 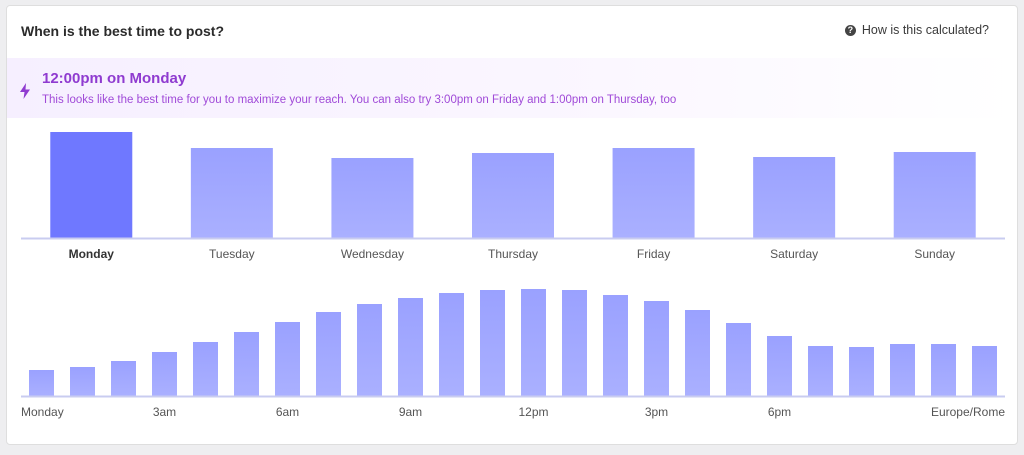 What do you see at coordinates (925, 30) in the screenshot?
I see `how-calculated-label: How is this calculated?` at bounding box center [925, 30].